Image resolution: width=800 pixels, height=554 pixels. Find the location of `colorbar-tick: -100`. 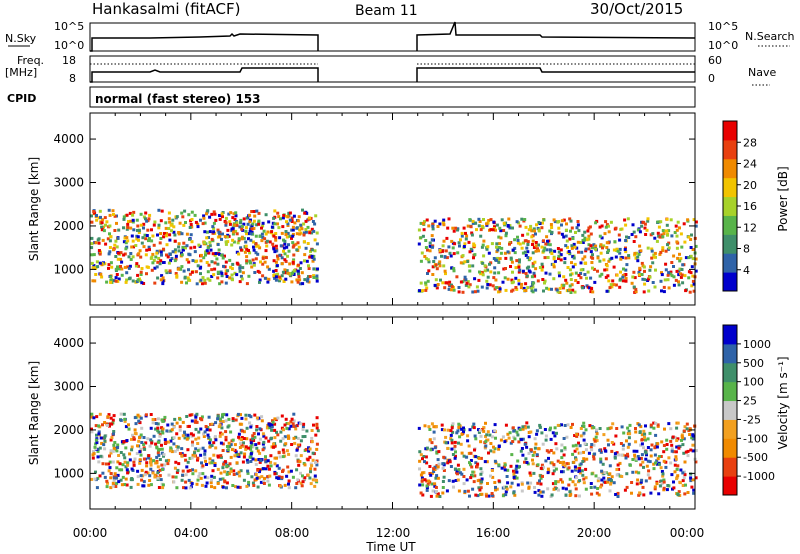

colorbar-tick: -100 is located at coordinates (755, 438).